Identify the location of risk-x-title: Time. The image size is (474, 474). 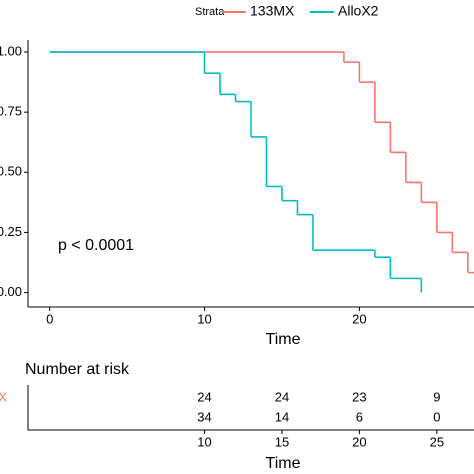
(283, 463).